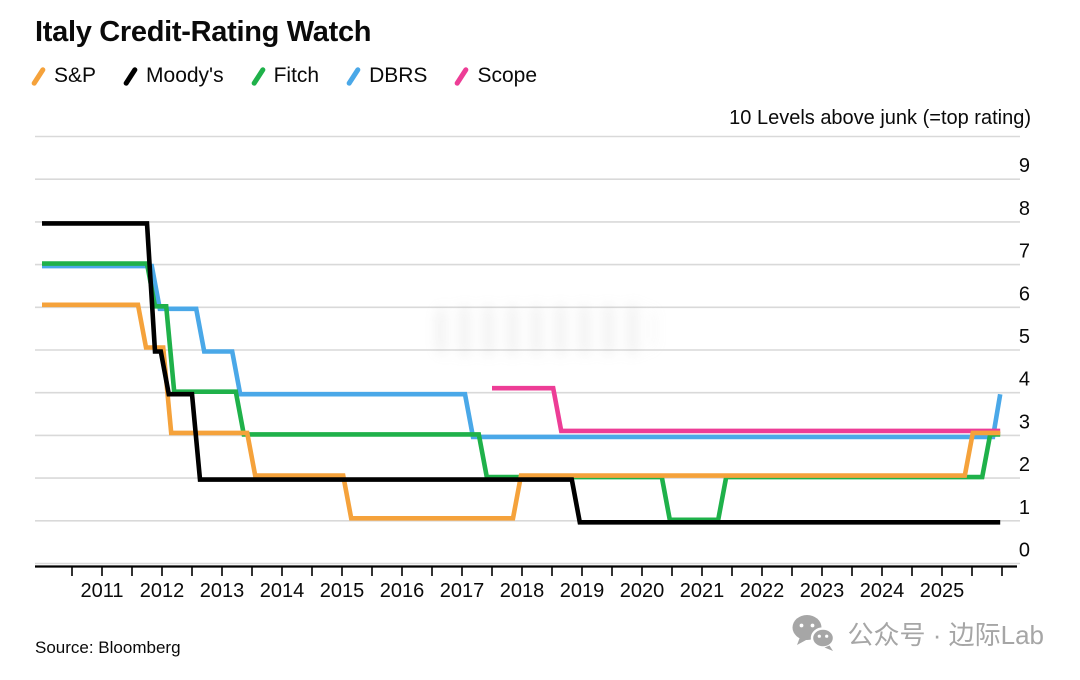 This screenshot has width=1080, height=680. I want to click on legend-label: Scope, so click(507, 75).